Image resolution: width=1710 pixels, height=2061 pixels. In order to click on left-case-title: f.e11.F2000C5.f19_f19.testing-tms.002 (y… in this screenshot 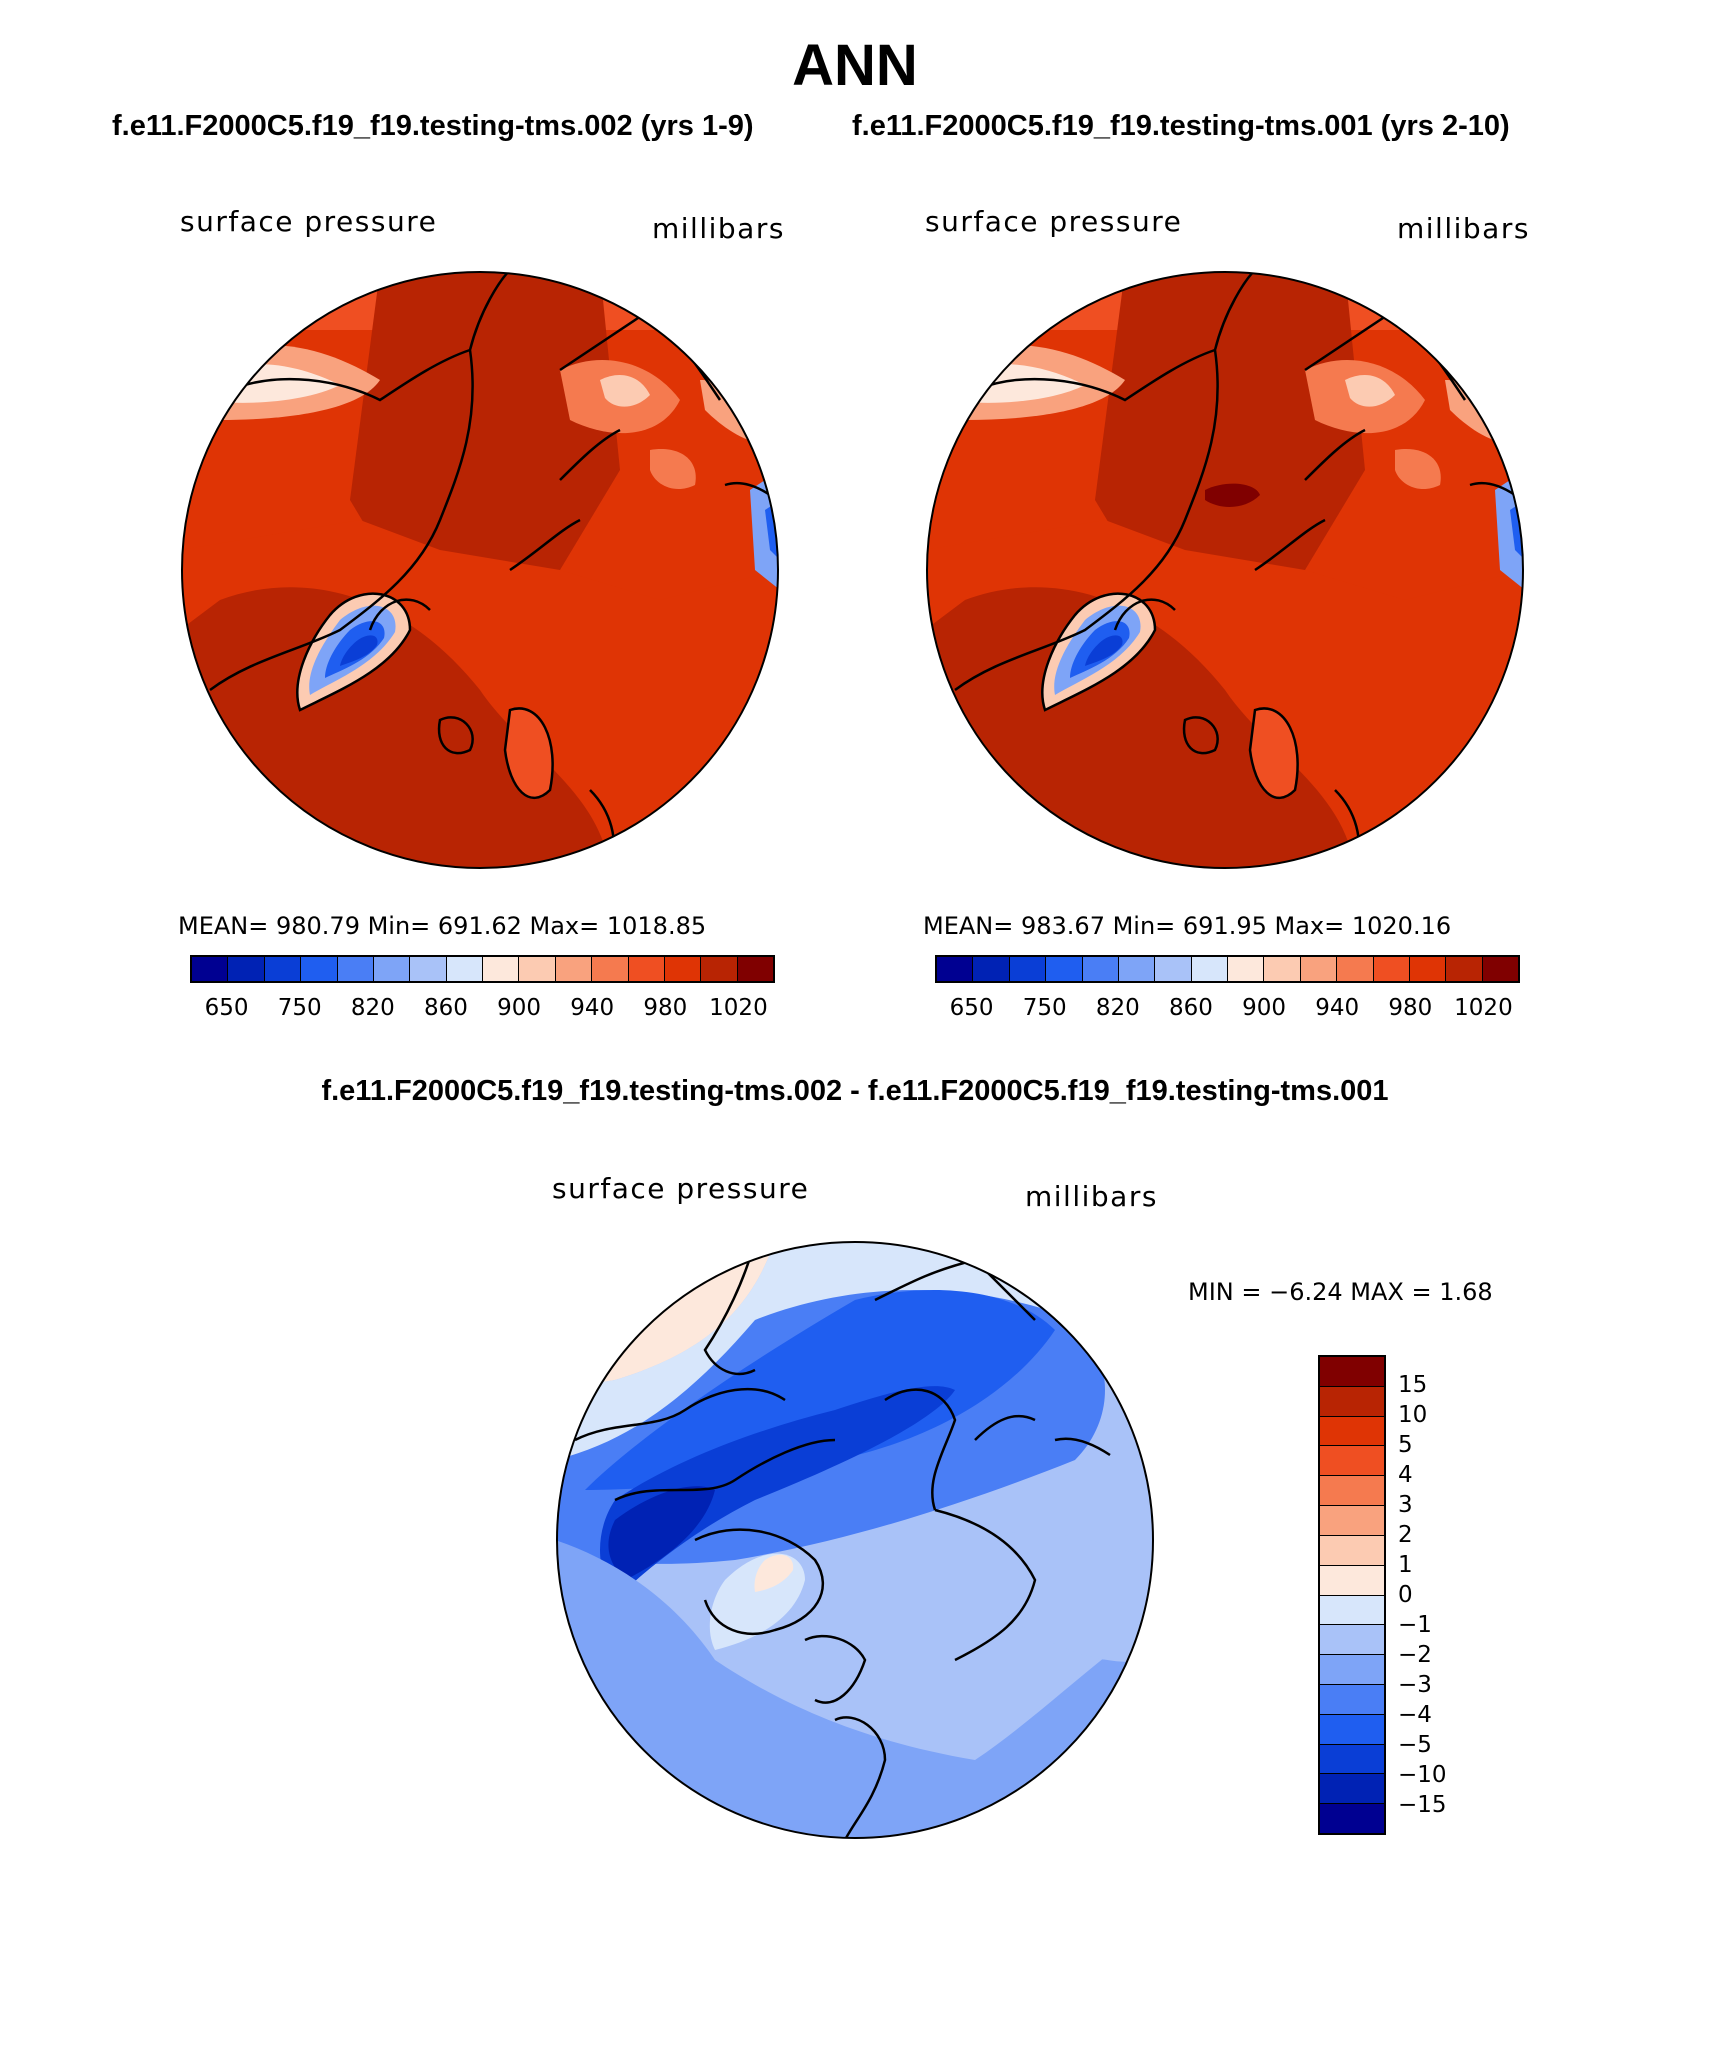, I will do `click(433, 126)`.